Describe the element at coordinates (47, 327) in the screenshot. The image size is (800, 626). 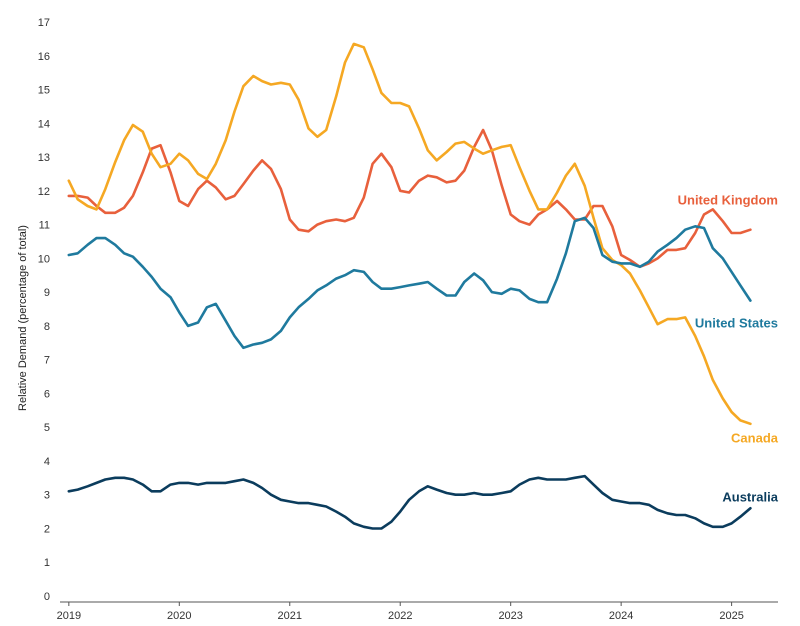
I see `y-tick-label: 8` at that location.